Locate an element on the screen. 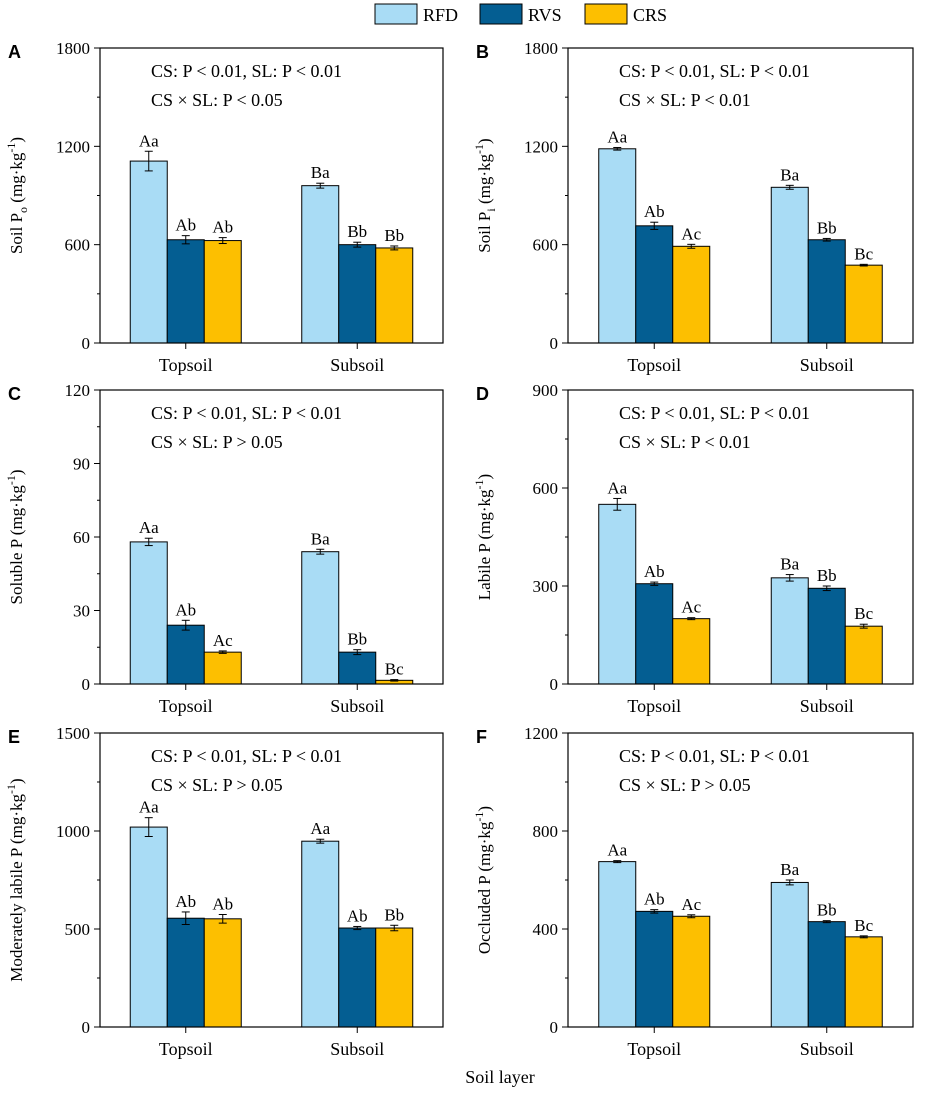 Image resolution: width=941 pixels, height=1100 pixels. y-tick-label: 1000 is located at coordinates (73, 831).